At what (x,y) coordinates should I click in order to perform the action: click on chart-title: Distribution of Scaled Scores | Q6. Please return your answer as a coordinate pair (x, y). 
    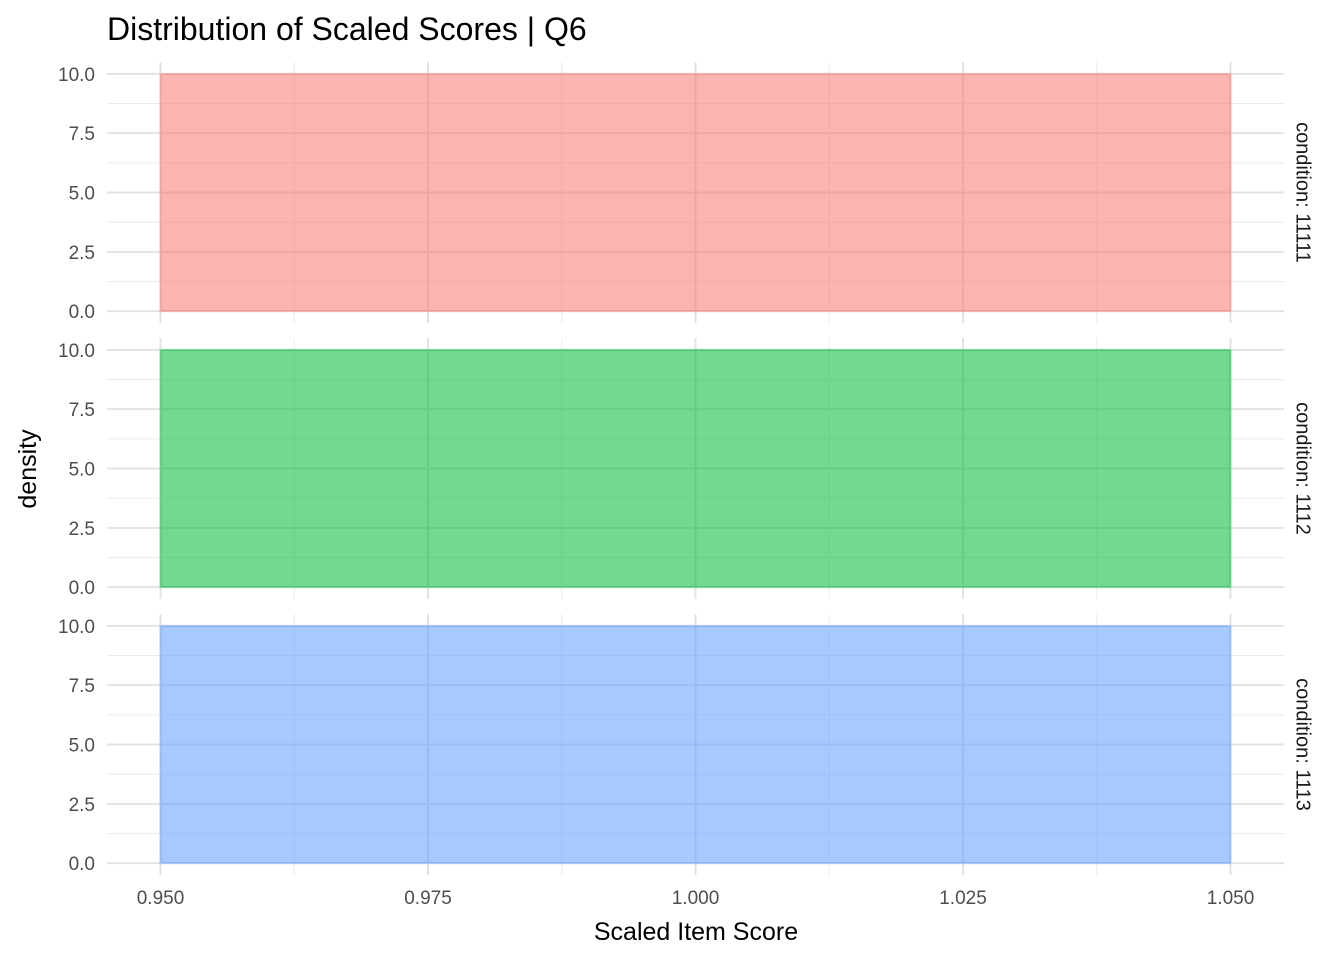
    Looking at the image, I should click on (347, 29).